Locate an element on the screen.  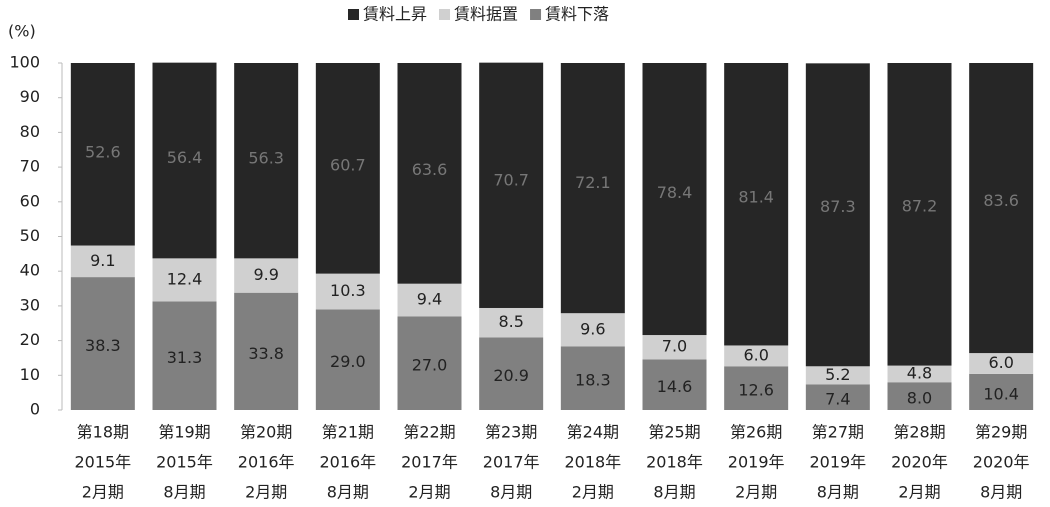
data-label: 56.4 is located at coordinates (185, 157).